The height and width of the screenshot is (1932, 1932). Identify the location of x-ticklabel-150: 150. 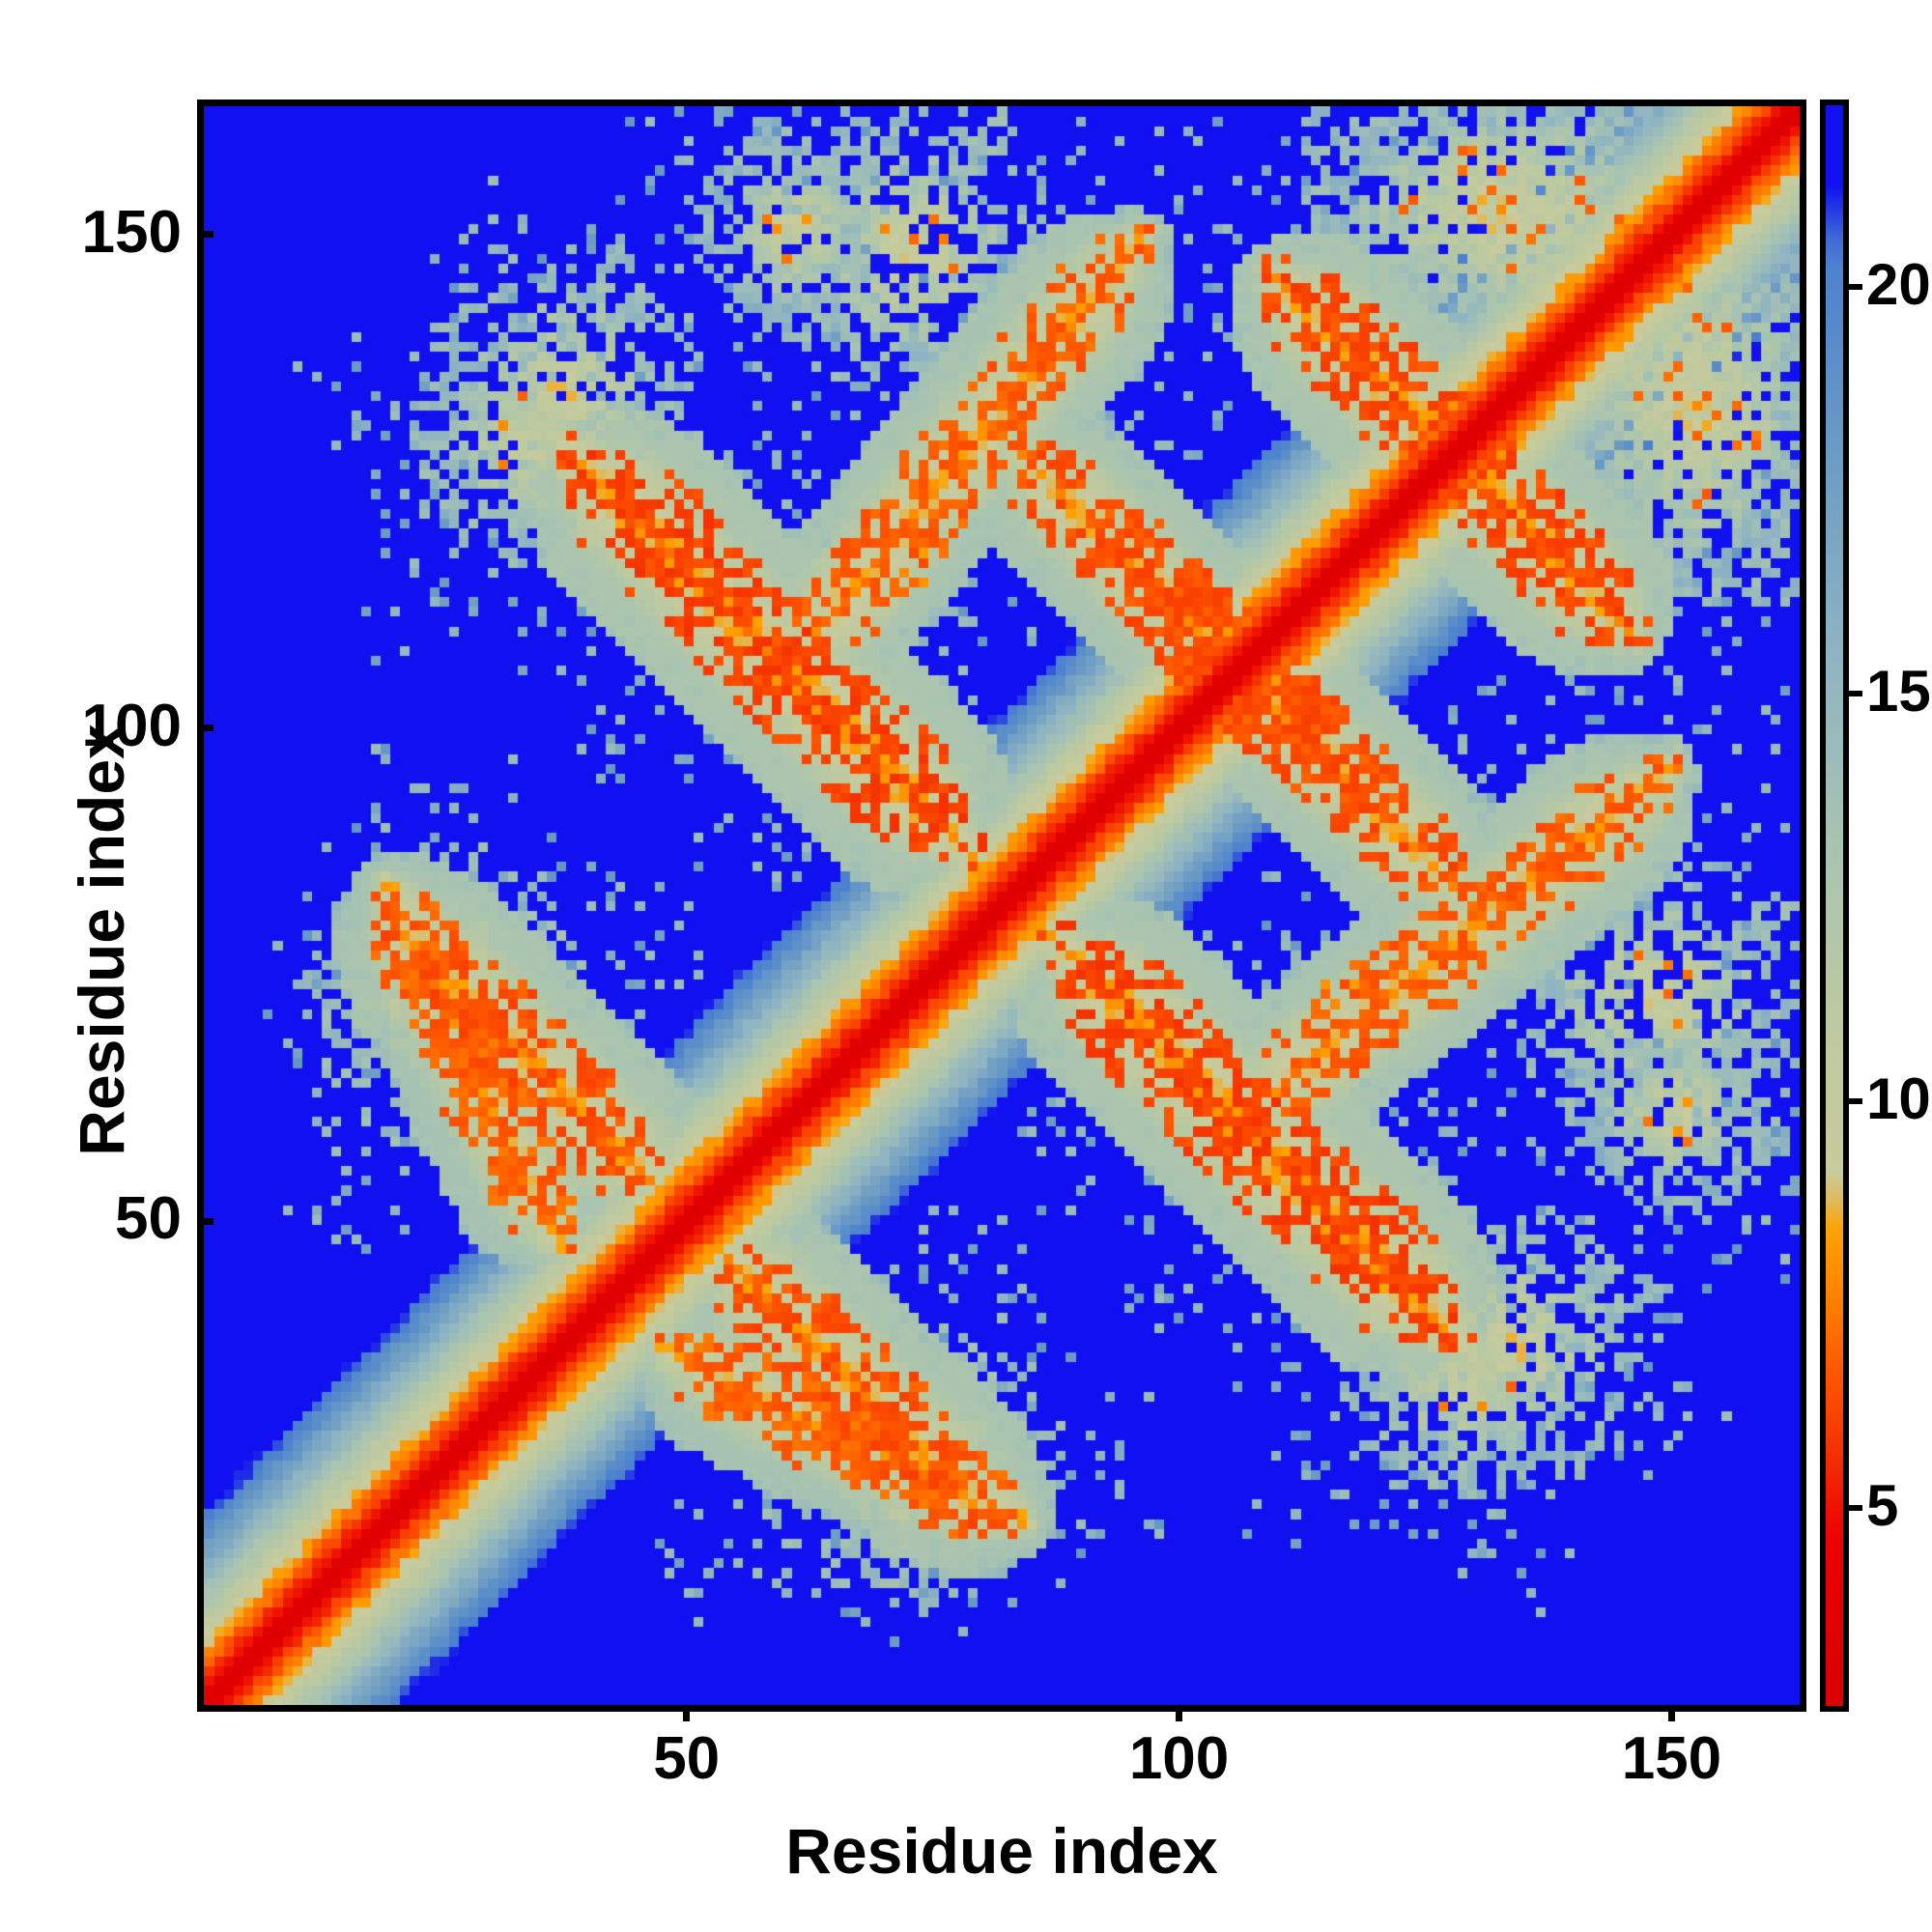
(1671, 1758).